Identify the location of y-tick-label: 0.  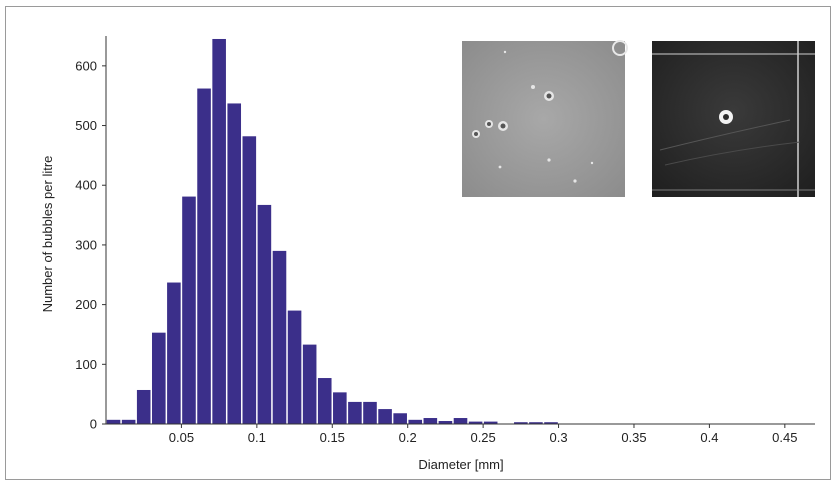
(93, 424).